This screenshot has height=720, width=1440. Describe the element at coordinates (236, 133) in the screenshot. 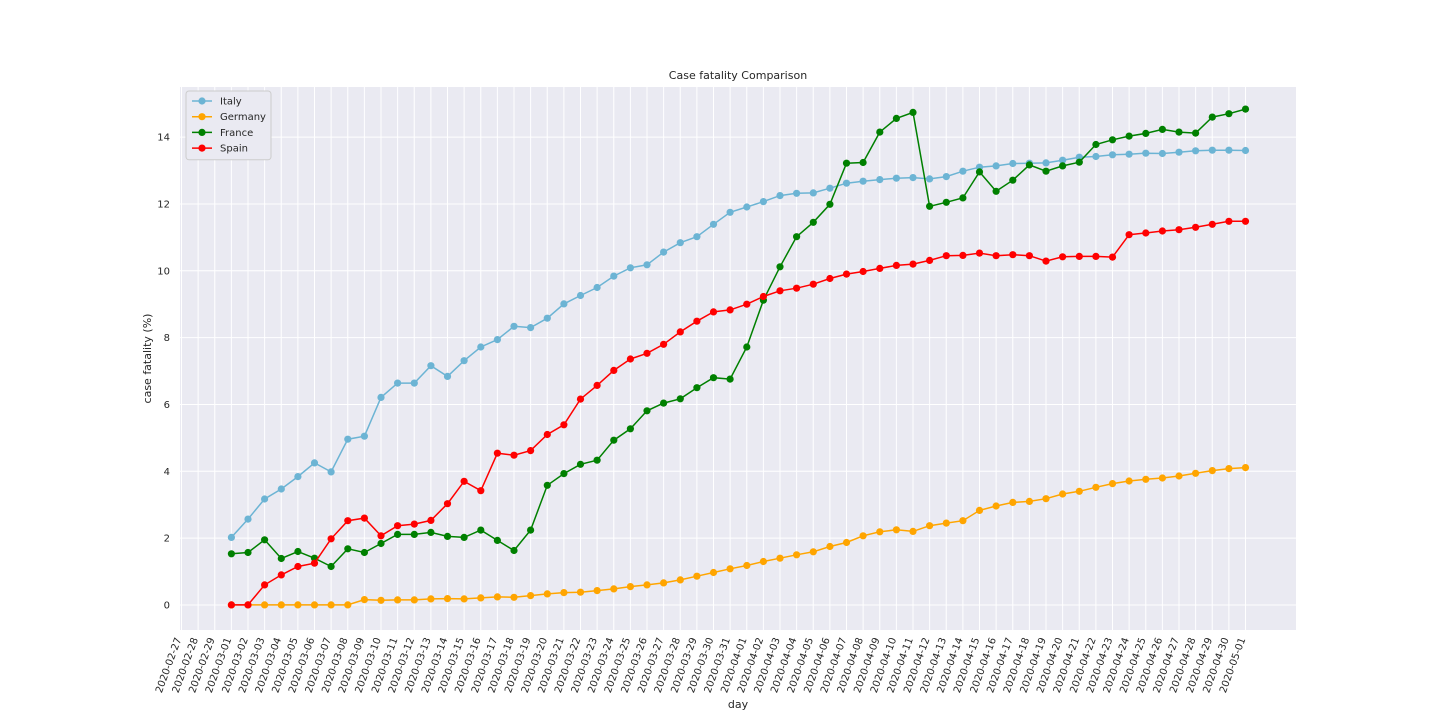

I see `legend-label-france: France` at that location.